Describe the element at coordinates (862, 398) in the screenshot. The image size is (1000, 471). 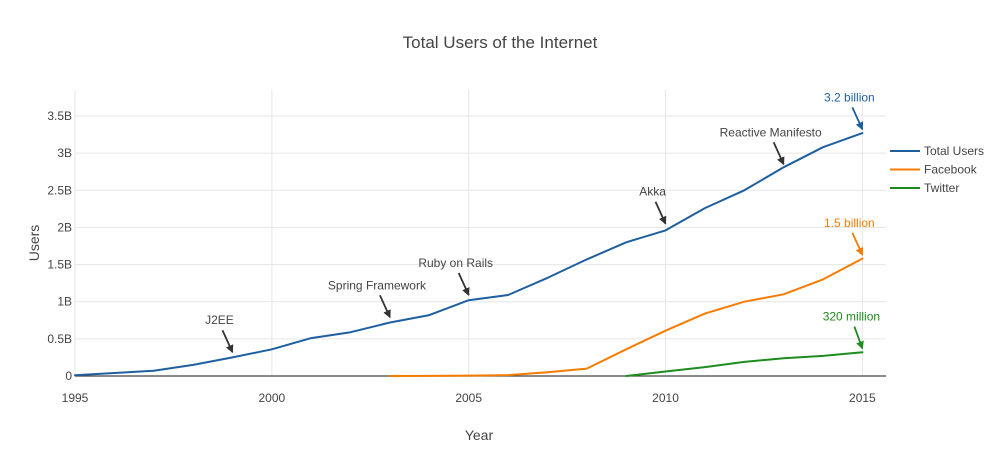
I see `x-tick-label: 2015` at that location.